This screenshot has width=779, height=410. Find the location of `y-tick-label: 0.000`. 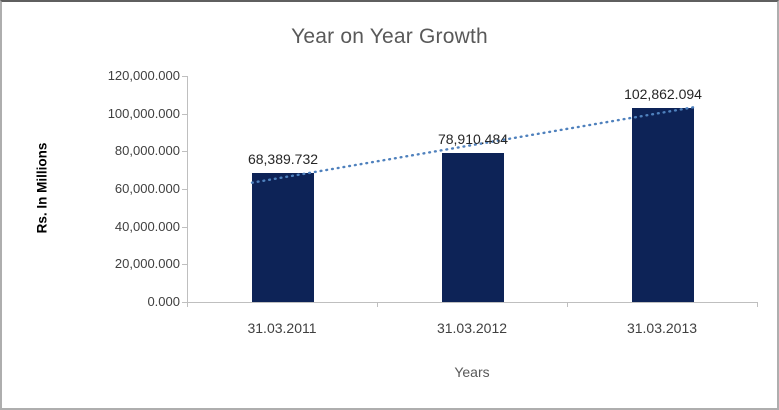

y-tick-label: 0.000 is located at coordinates (163, 301).